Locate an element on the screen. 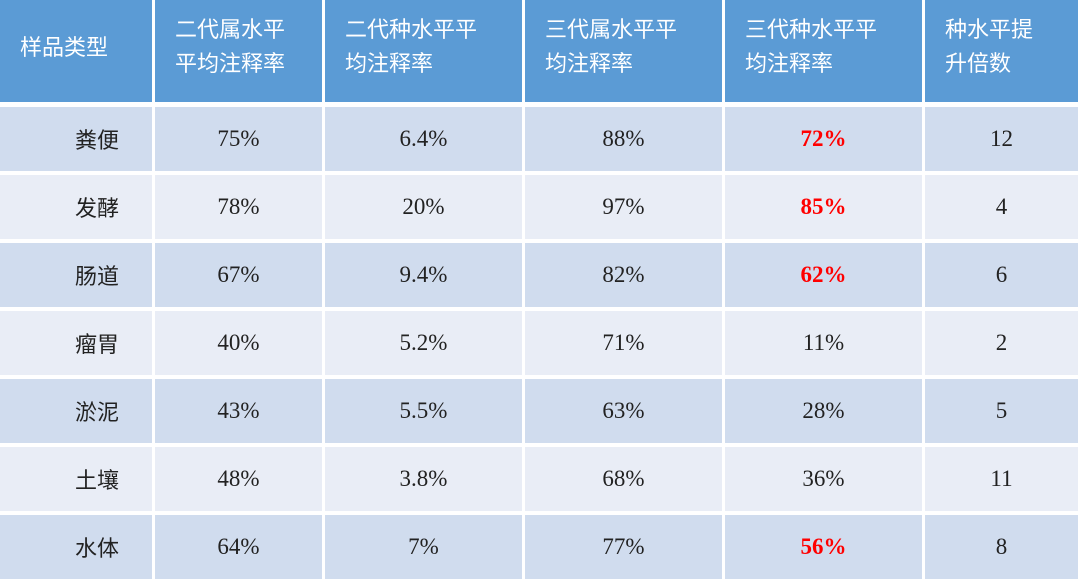 The image size is (1080, 580). cell-ngs-genus: 78% is located at coordinates (238, 207).